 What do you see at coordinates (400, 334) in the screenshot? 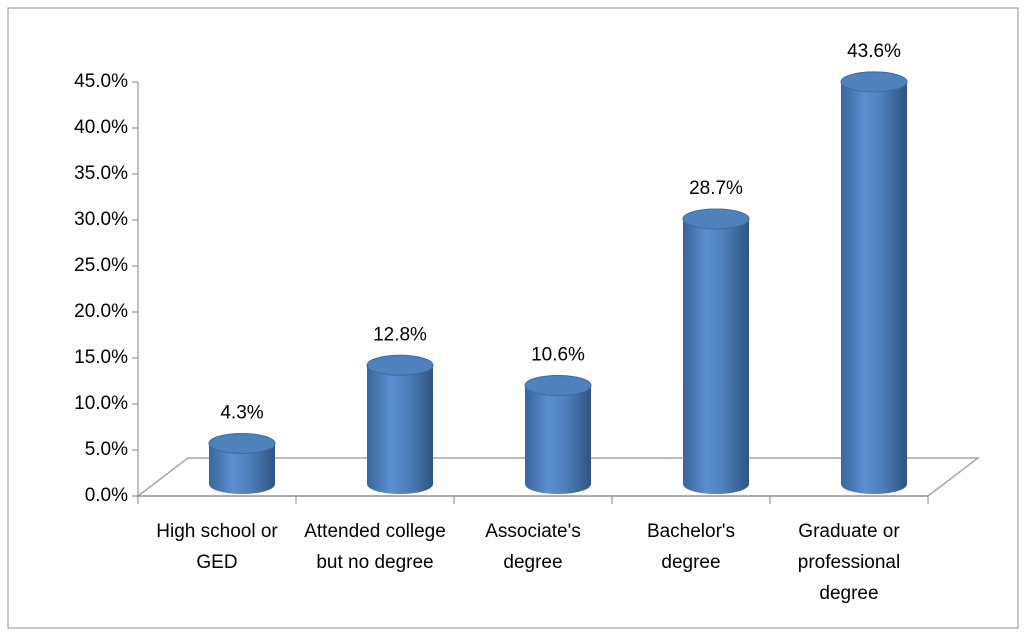
I see `data-label: 12.8%` at bounding box center [400, 334].